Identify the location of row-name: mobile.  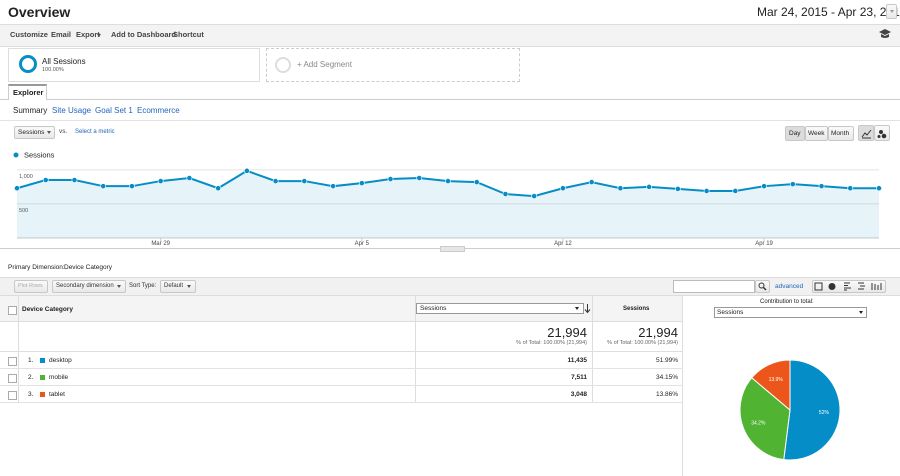
(59, 377).